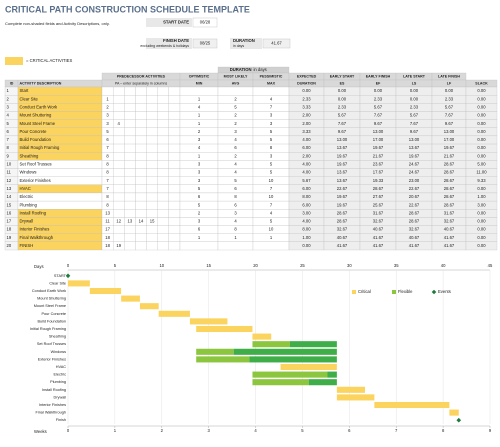 The height and width of the screenshot is (447, 500). Describe the element at coordinates (236, 83) in the screenshot. I see `header-text: AVG` at that location.